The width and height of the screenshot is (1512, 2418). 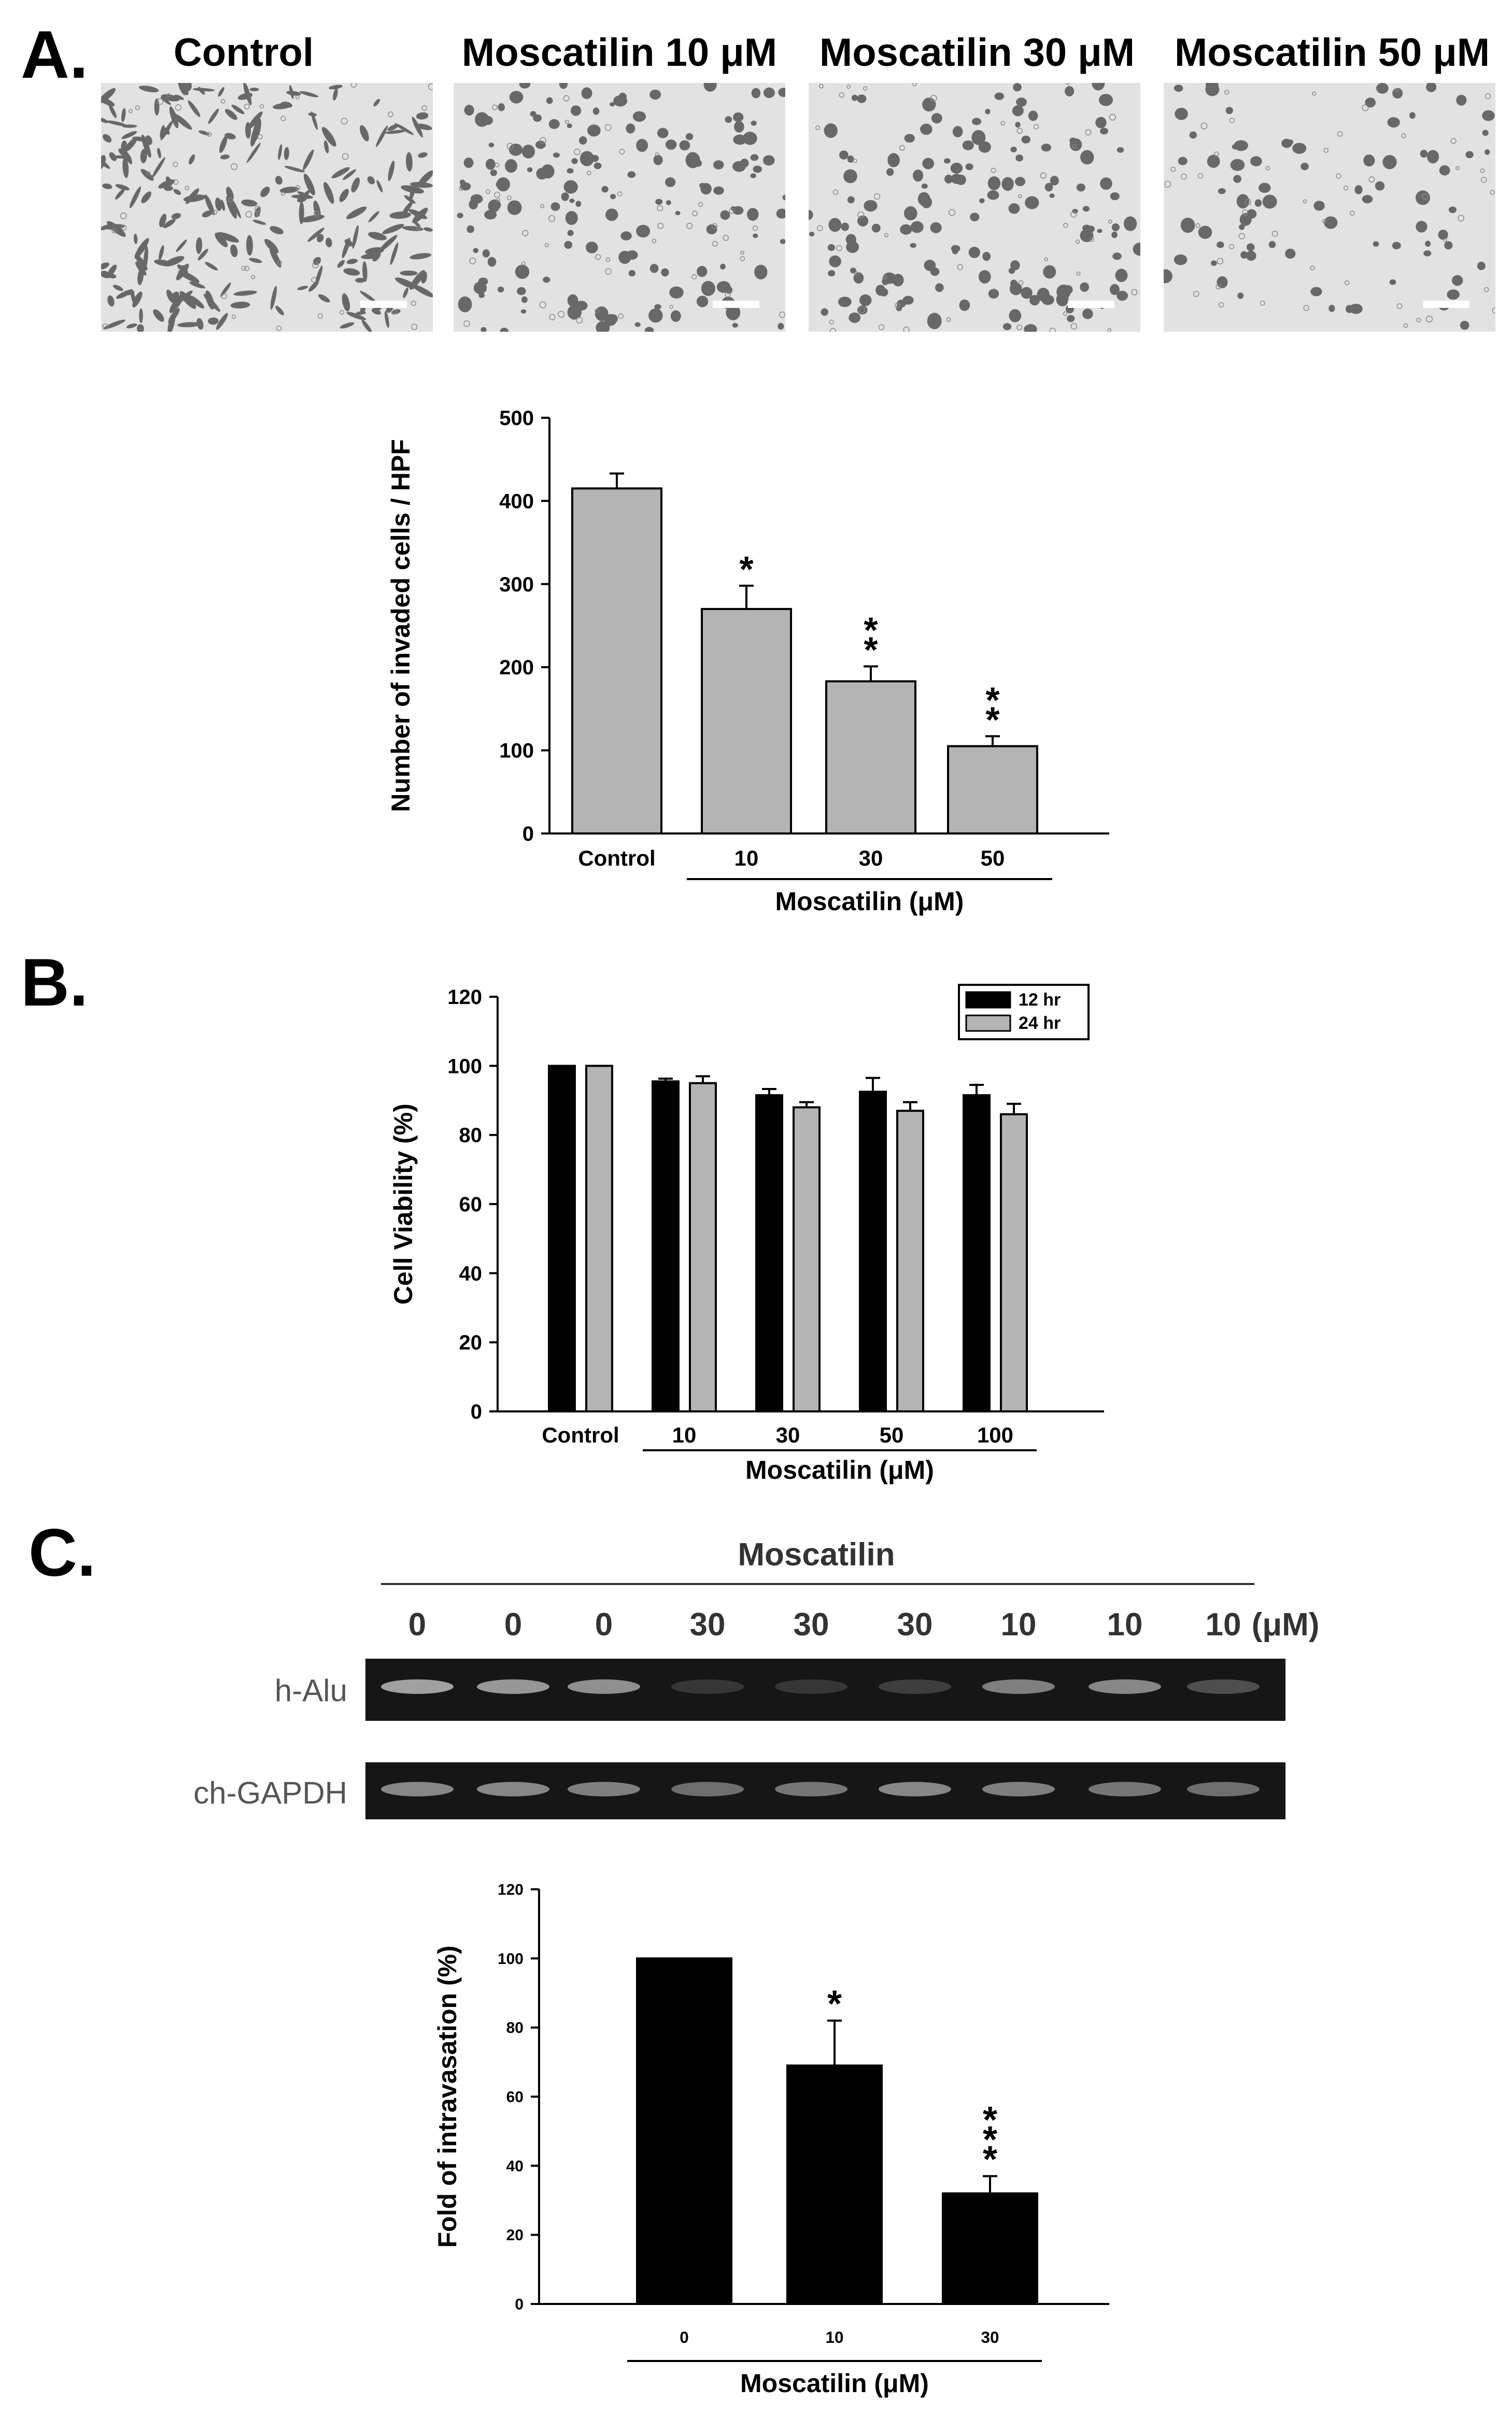 I want to click on y-tick-label: 200, so click(x=516, y=667).